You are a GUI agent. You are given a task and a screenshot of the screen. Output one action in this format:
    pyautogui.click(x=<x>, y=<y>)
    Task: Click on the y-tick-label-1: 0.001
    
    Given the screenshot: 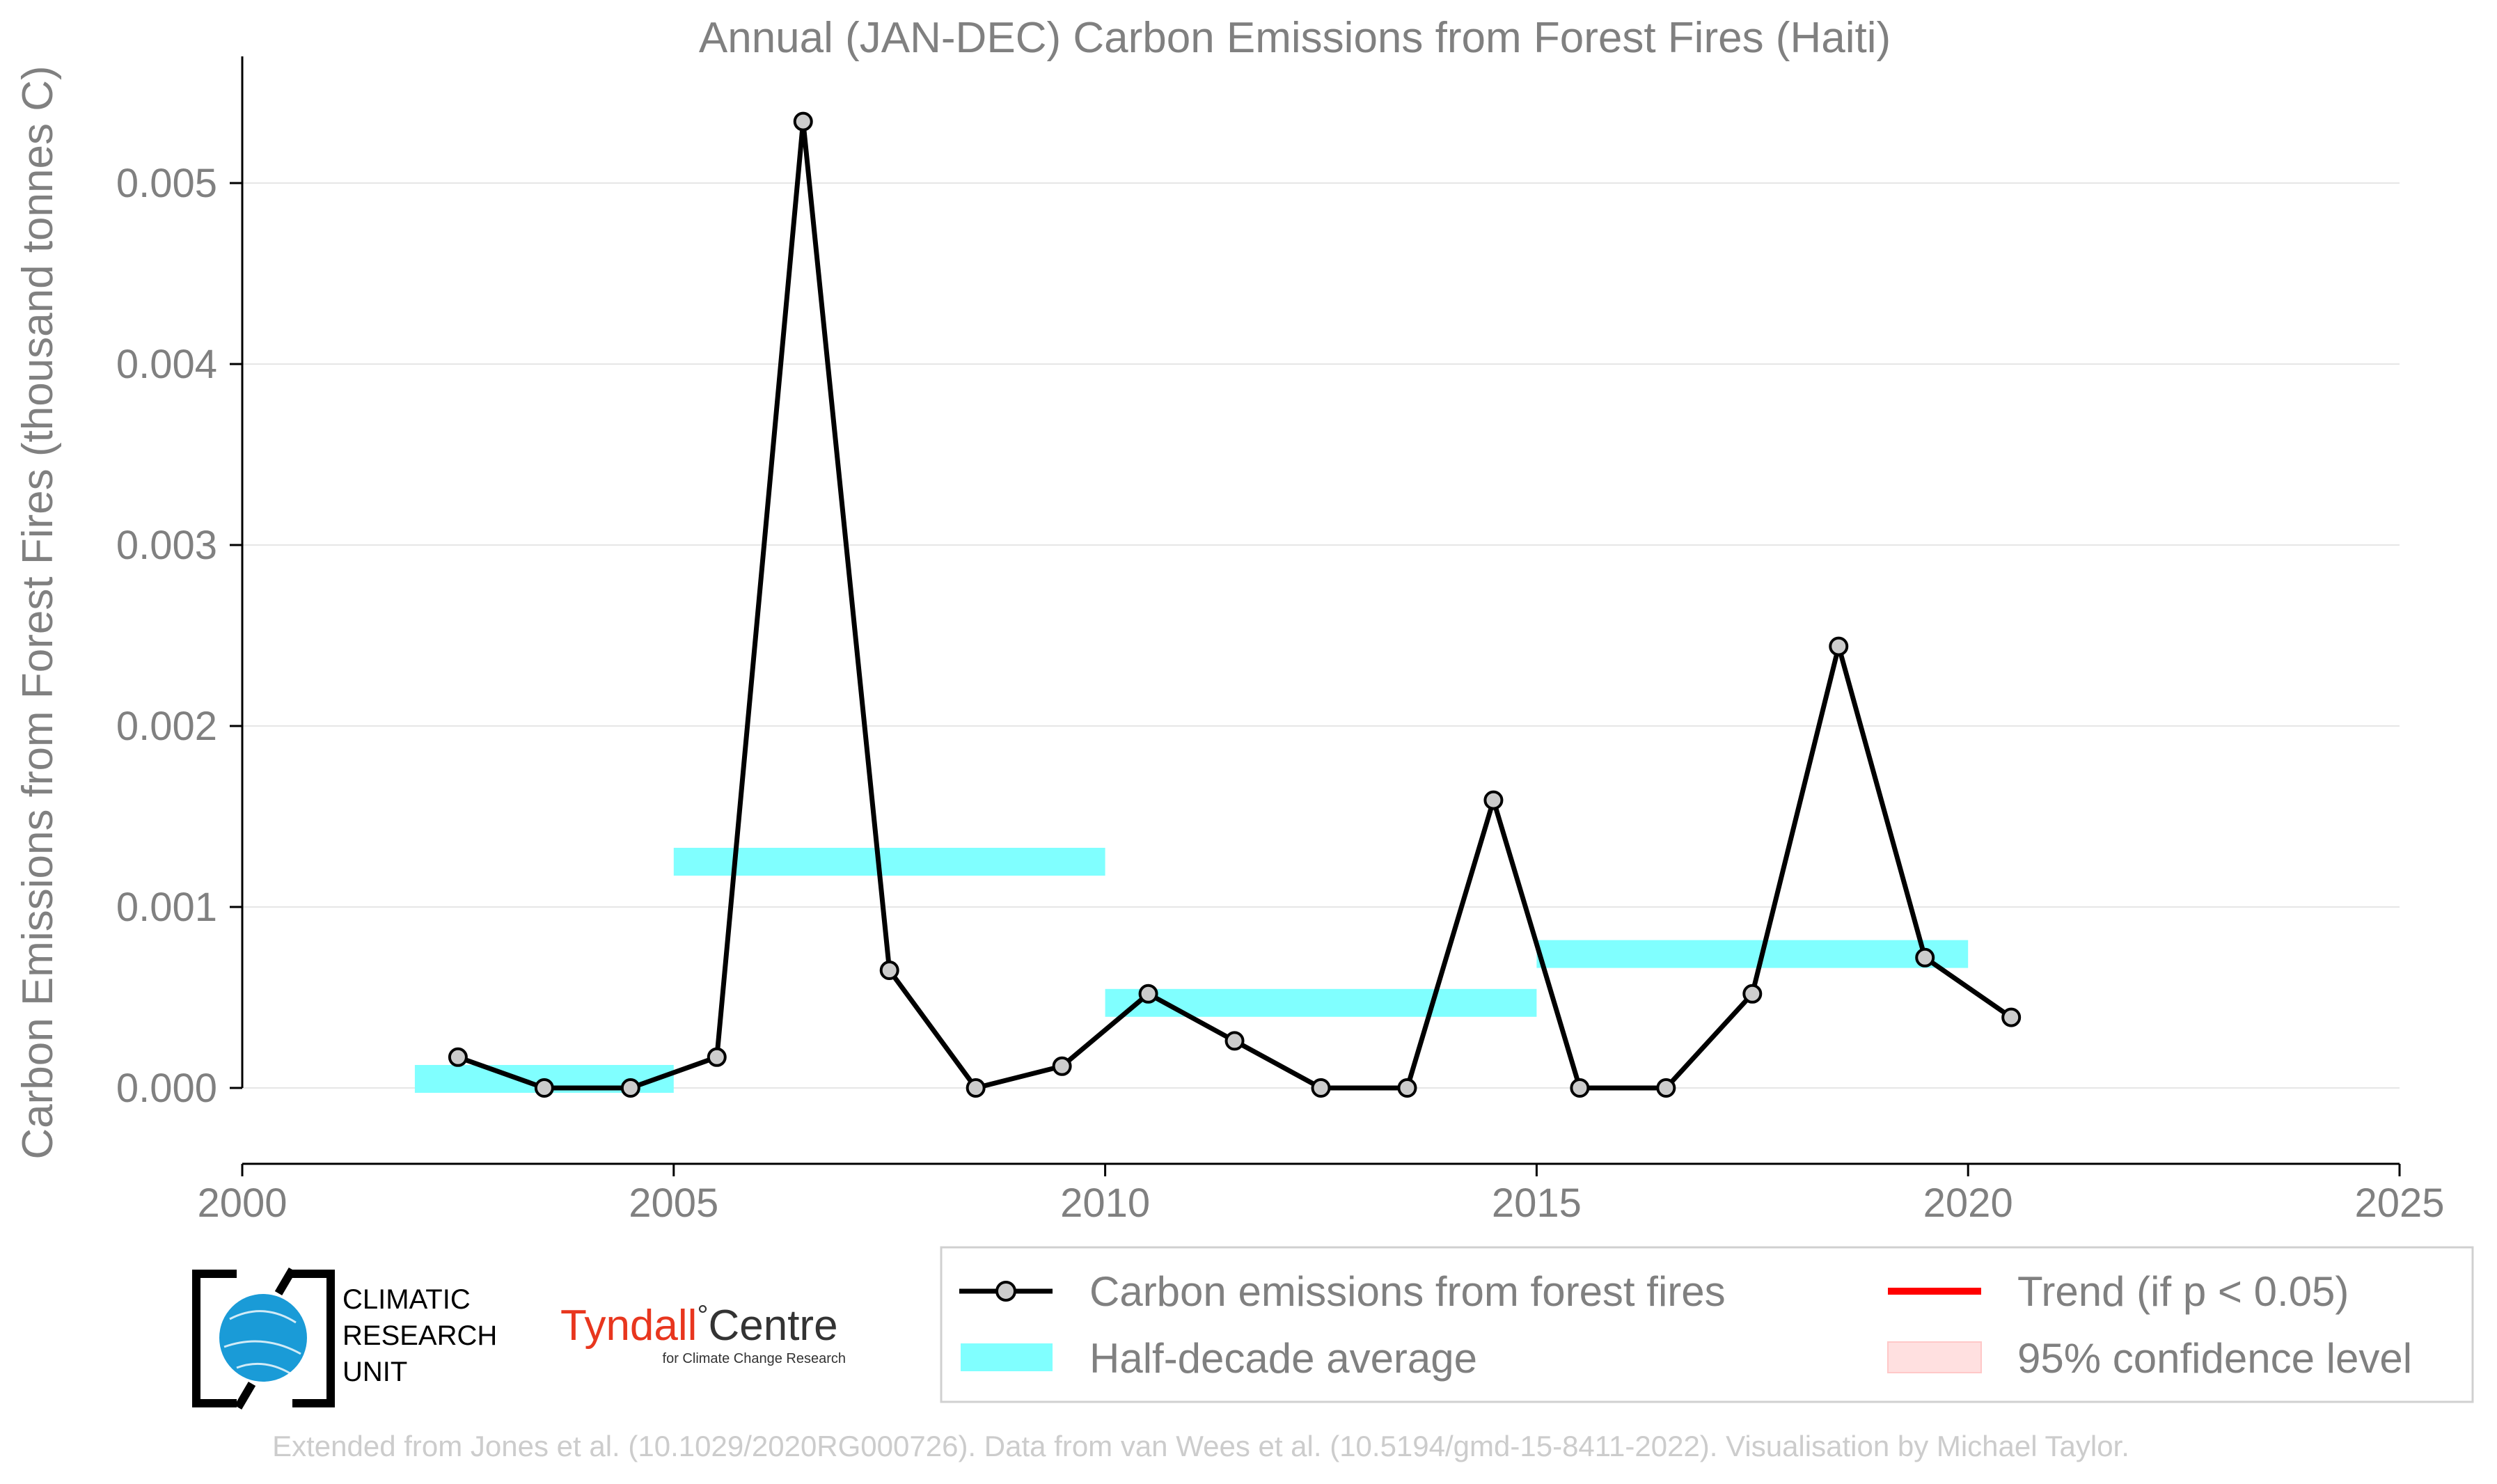 What is the action you would take?
    pyautogui.click(x=166, y=907)
    